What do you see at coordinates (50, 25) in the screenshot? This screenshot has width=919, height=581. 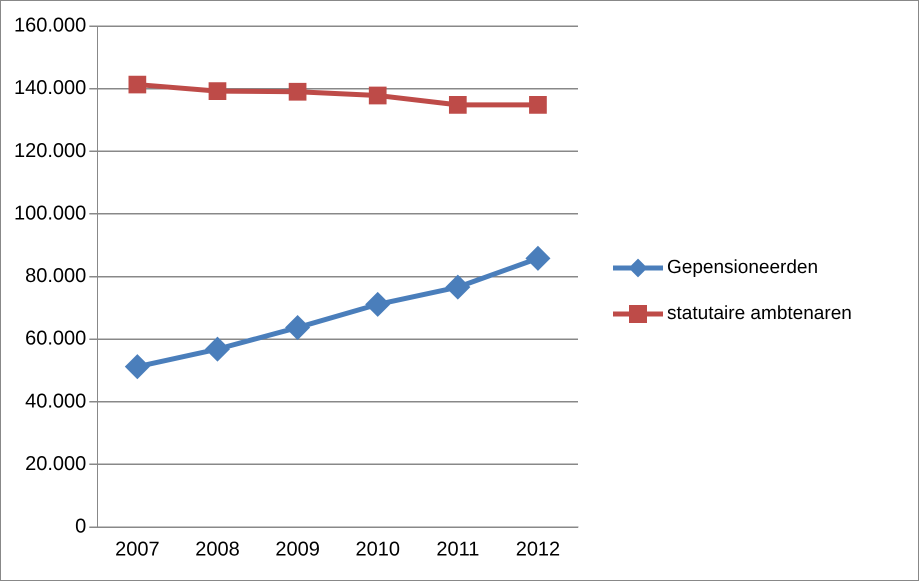 I see `y-tick-label: 160.000` at bounding box center [50, 25].